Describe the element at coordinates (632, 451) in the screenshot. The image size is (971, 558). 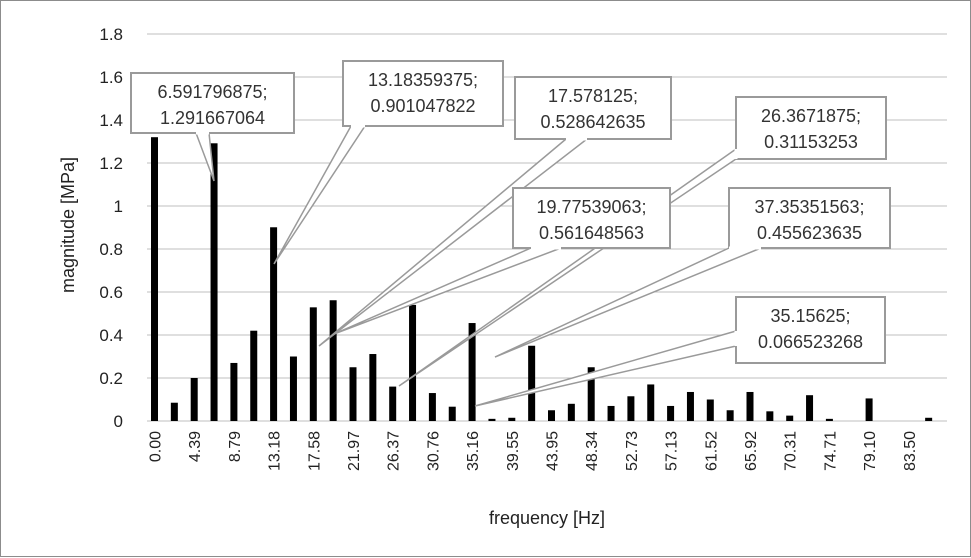
I see `x-tick-label: 52.73` at that location.